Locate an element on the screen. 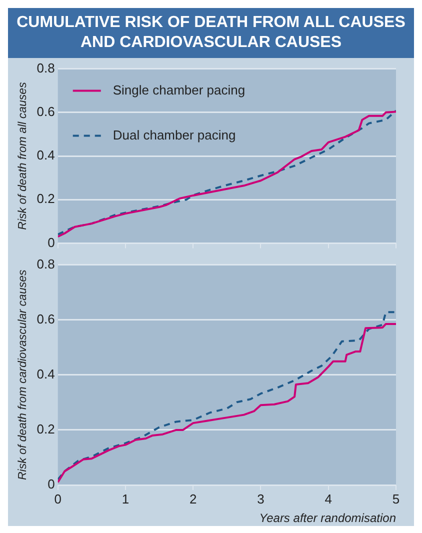  x-tick-label: 5 is located at coordinates (396, 498).